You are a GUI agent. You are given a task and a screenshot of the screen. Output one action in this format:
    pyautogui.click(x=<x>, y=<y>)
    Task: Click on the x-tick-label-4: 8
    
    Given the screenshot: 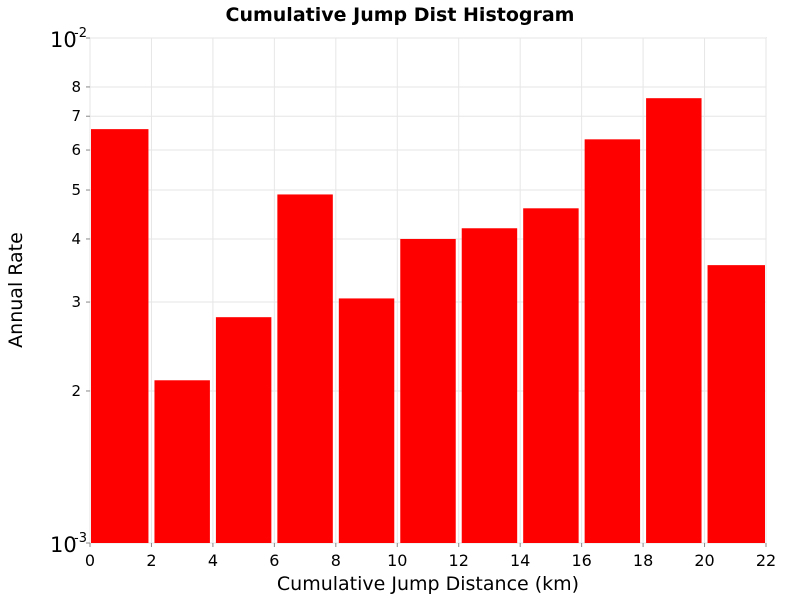 What is the action you would take?
    pyautogui.click(x=336, y=560)
    